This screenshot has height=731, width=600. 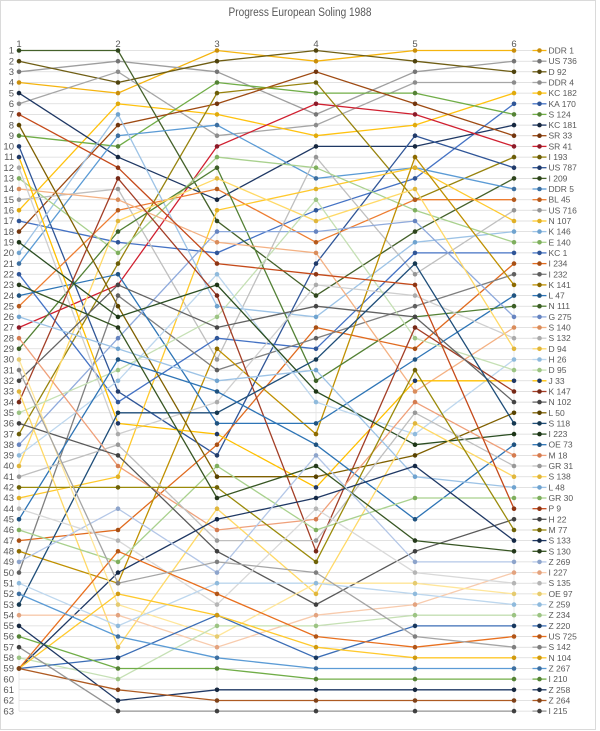 What do you see at coordinates (558, 519) in the screenshot?
I see `svg-text: H 22` at bounding box center [558, 519].